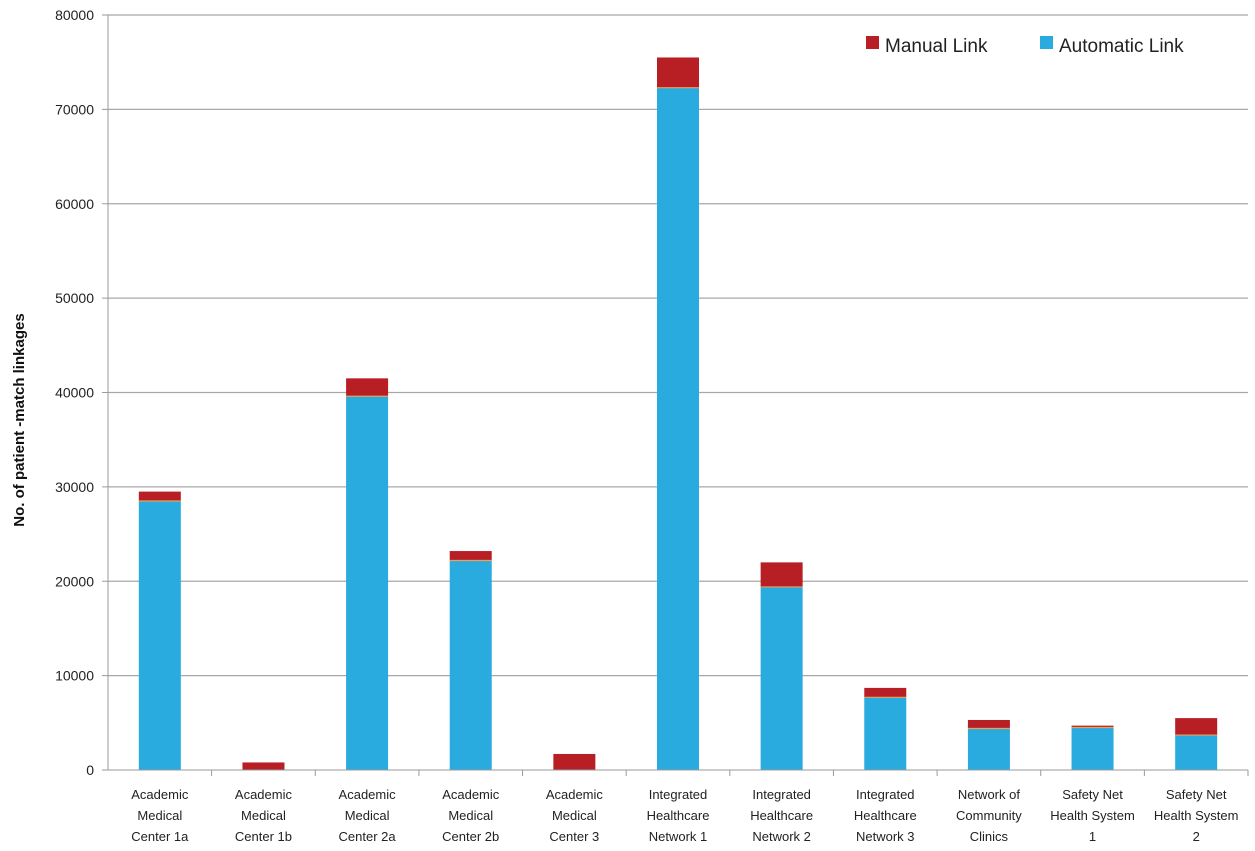 Image resolution: width=1255 pixels, height=851 pixels. Describe the element at coordinates (678, 815) in the screenshot. I see `x-category-label: Integrated Healthcare Network 1` at that location.